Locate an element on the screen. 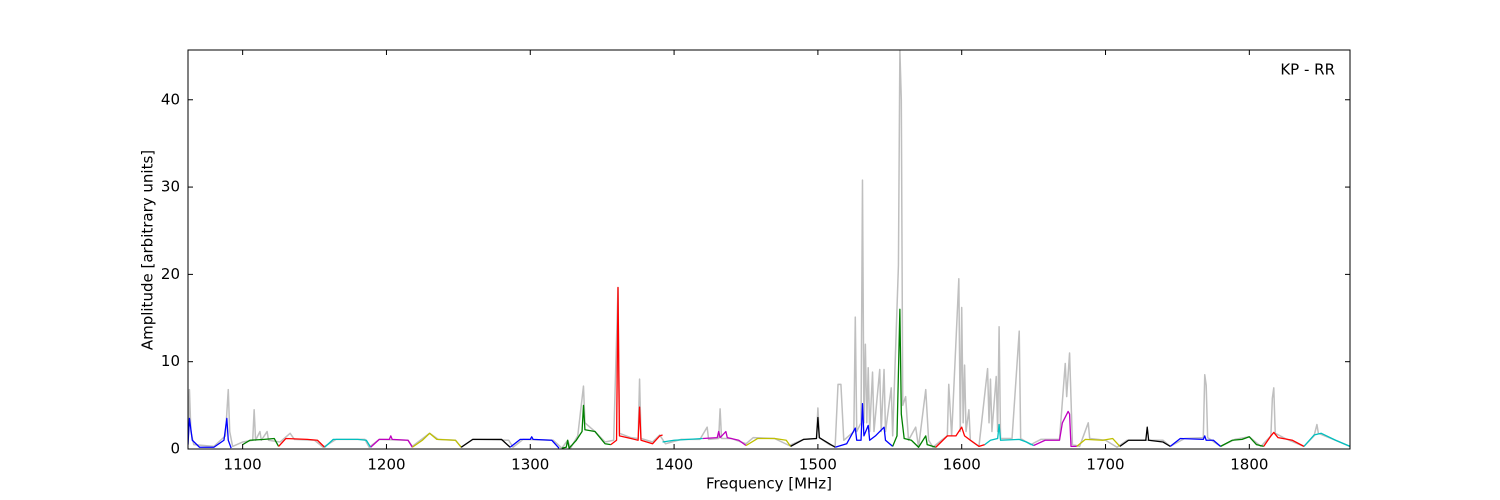 The image size is (1500, 500). x-tick-label: 1700 is located at coordinates (1105, 465).